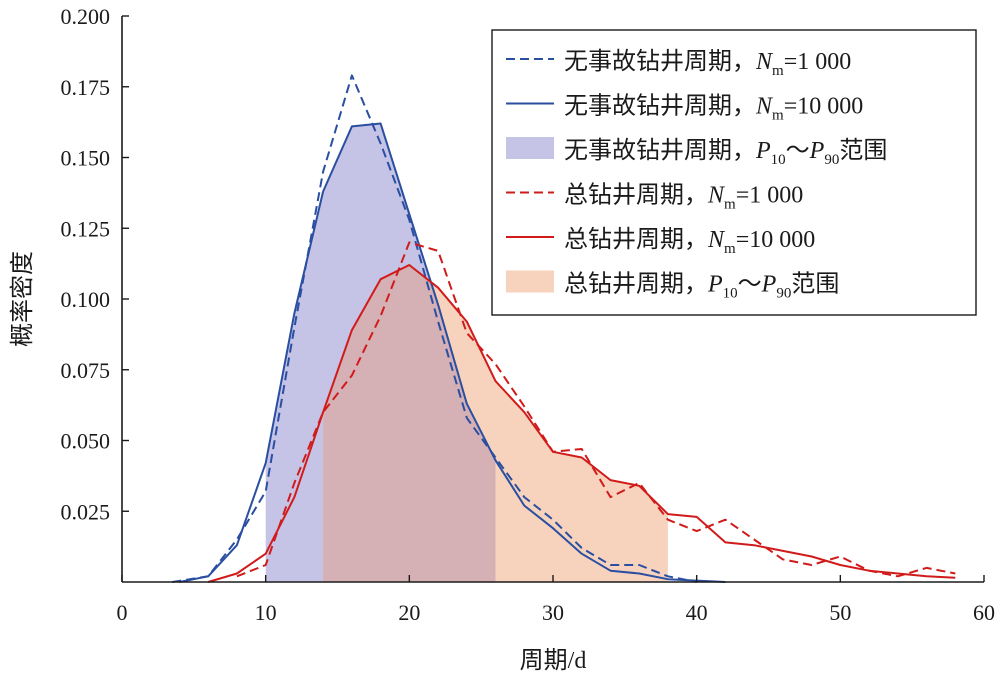 This screenshot has width=1000, height=679. I want to click on legend-label: 总钻井周期，P10～P90范围, so click(701, 286).